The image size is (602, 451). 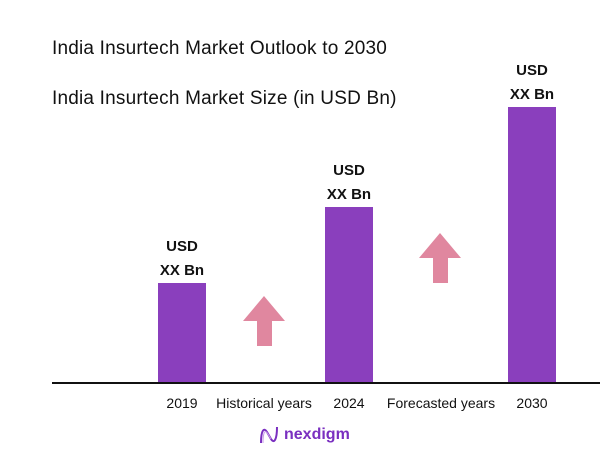 What do you see at coordinates (531, 403) in the screenshot?
I see `x-tick-label: 2030` at bounding box center [531, 403].